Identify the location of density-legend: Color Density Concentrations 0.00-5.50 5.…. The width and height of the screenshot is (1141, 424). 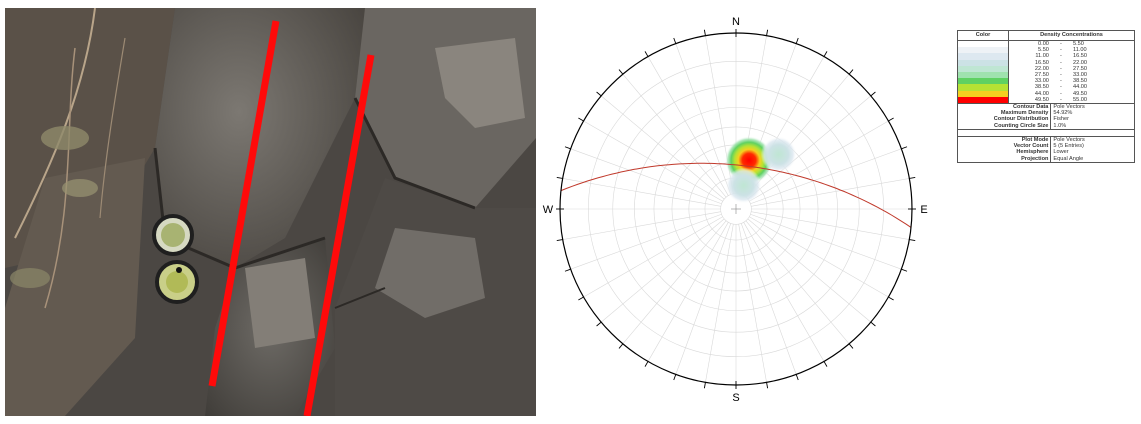
(1046, 96).